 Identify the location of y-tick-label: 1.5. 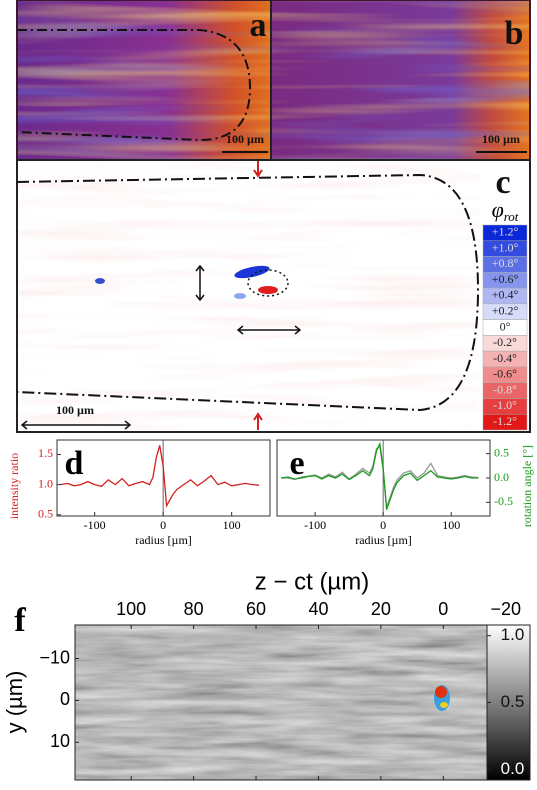
(45, 453).